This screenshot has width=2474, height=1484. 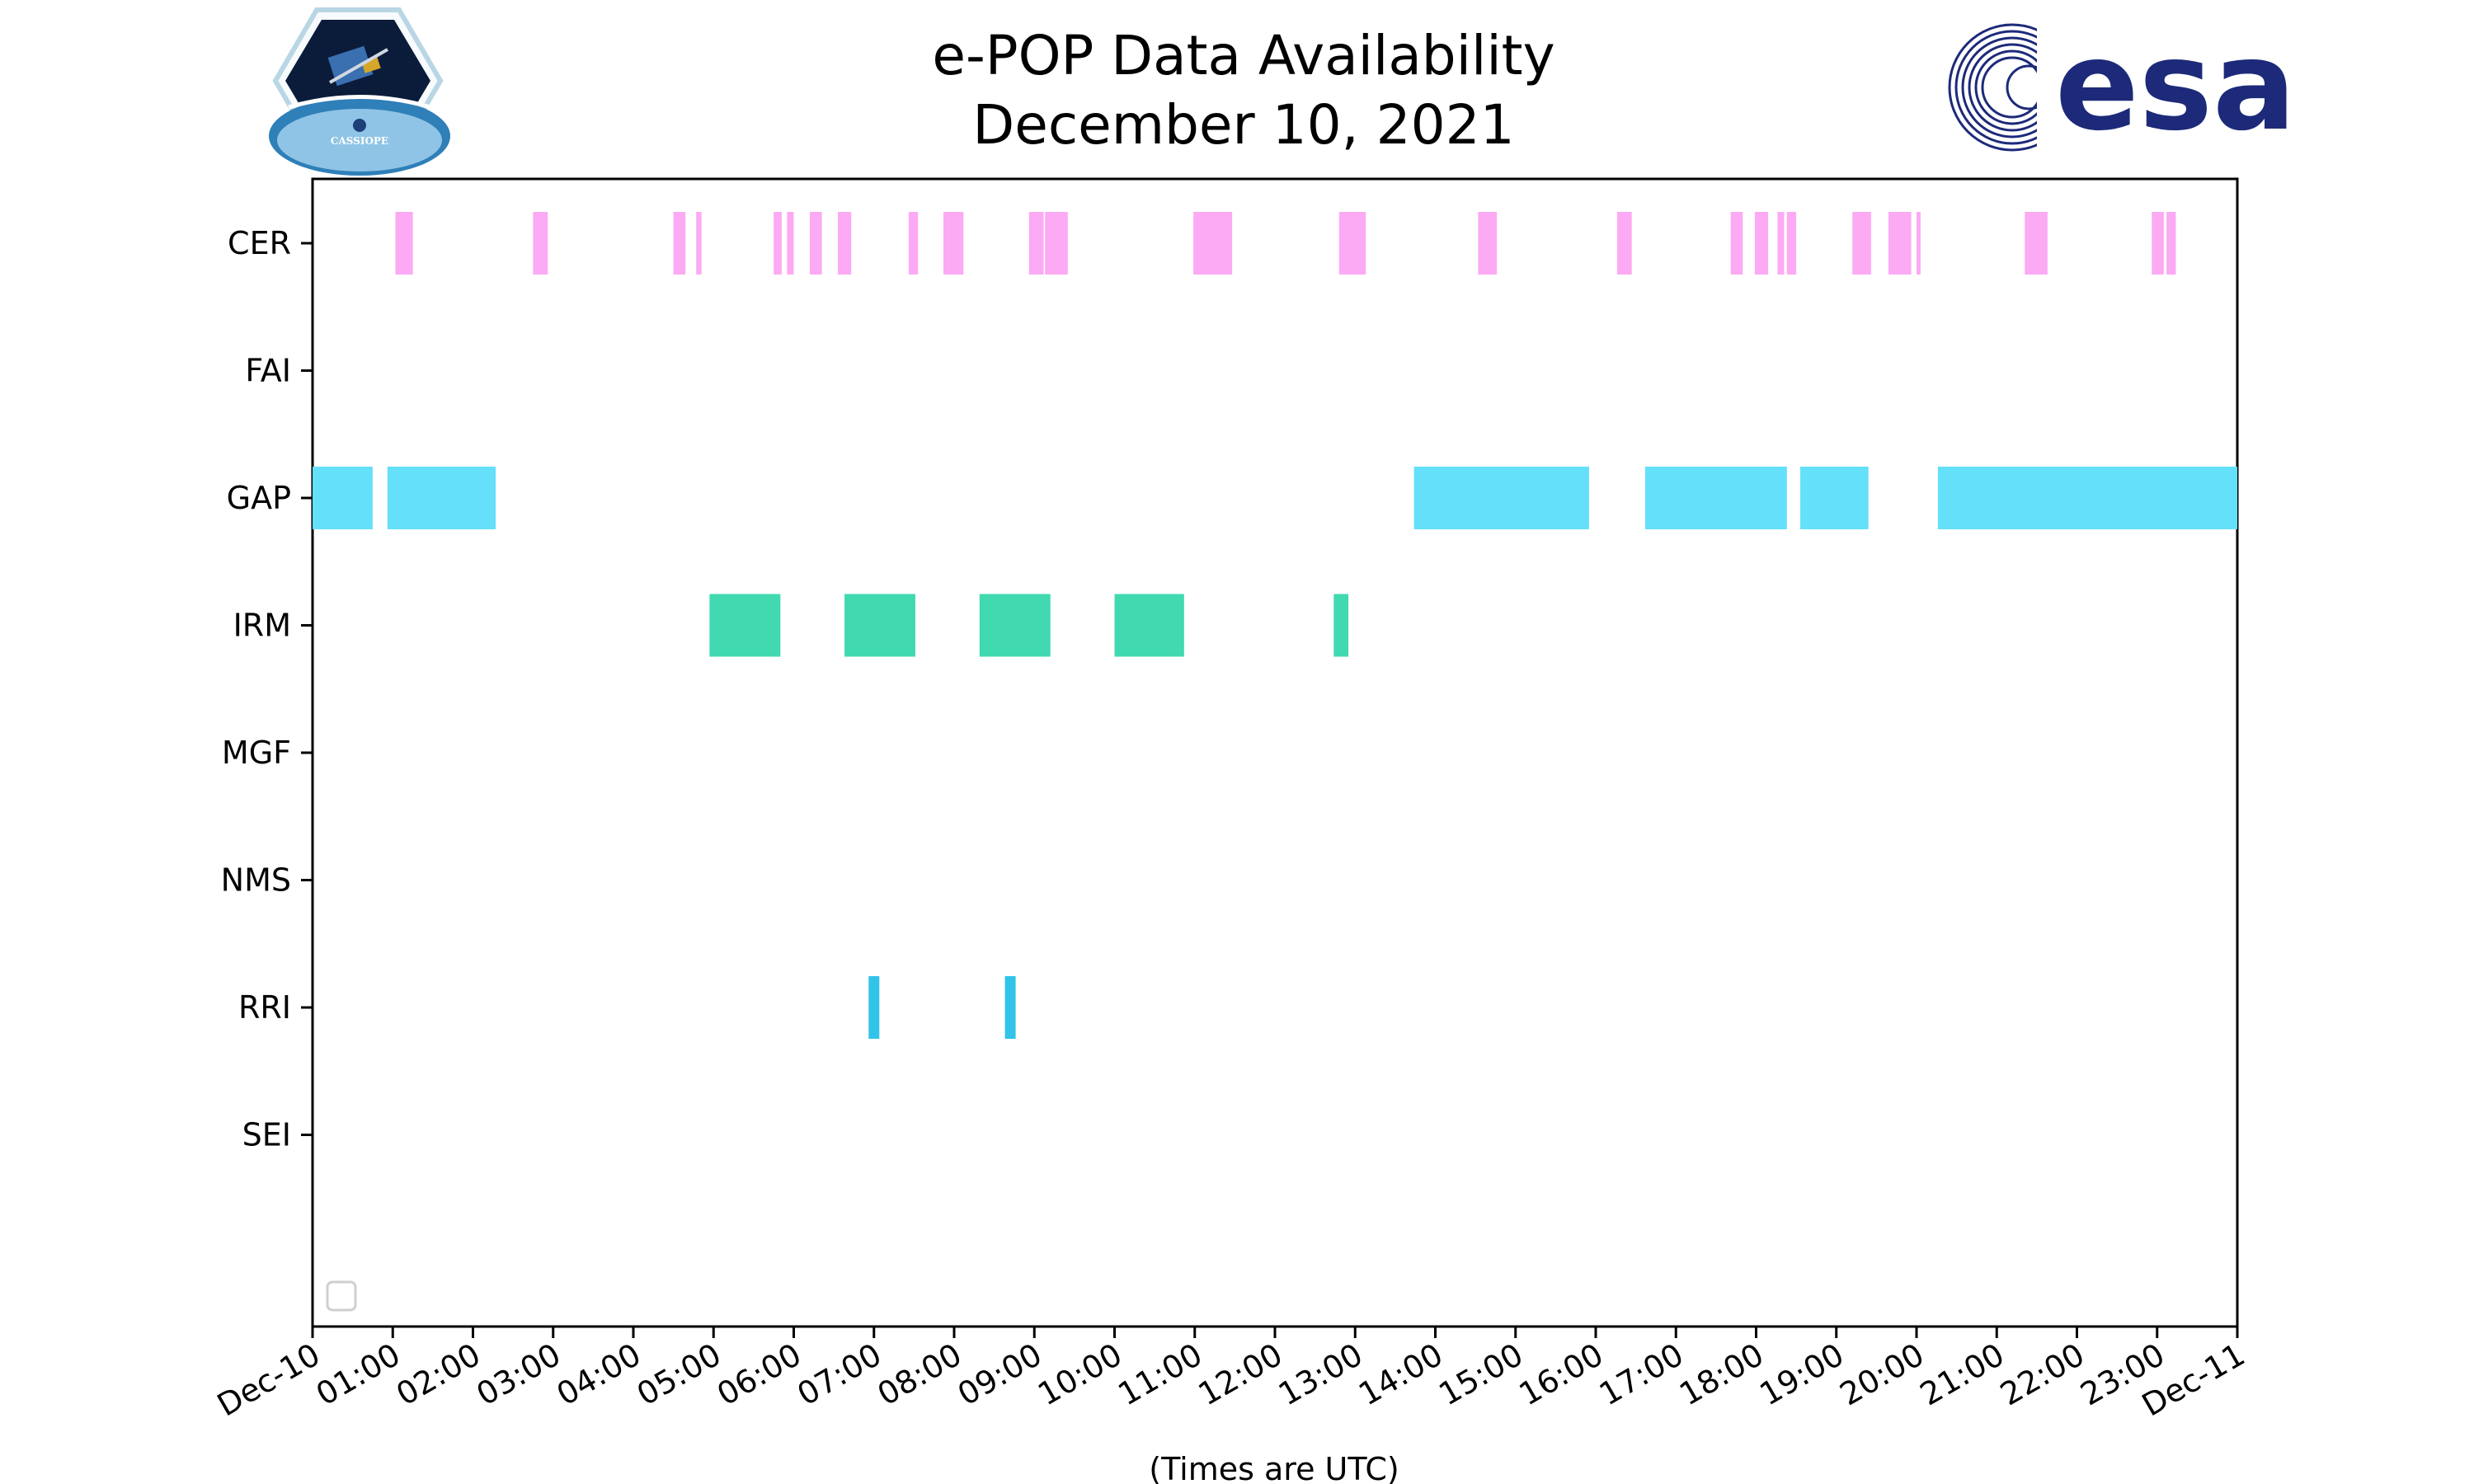 What do you see at coordinates (1240, 1374) in the screenshot?
I see `x-tick-label-12: 12:00` at bounding box center [1240, 1374].